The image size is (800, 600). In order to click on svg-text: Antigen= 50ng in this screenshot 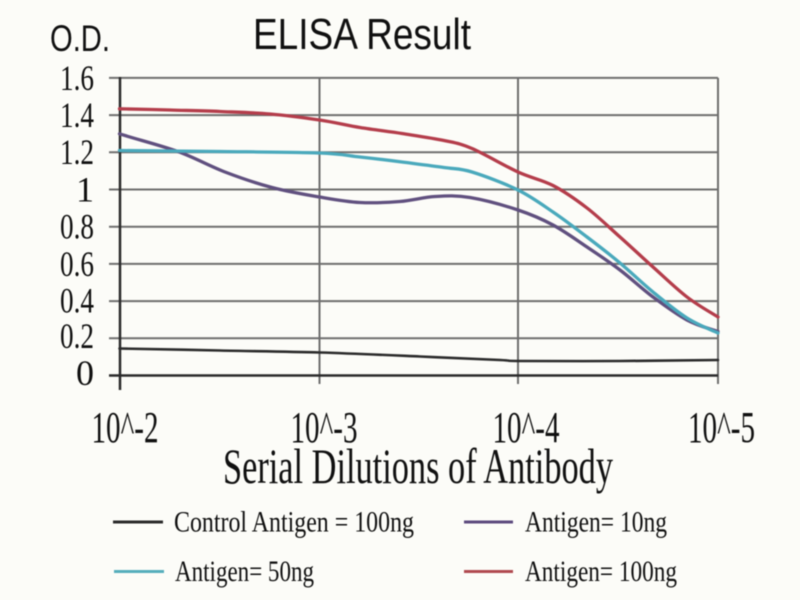, I will do `click(244, 571)`.